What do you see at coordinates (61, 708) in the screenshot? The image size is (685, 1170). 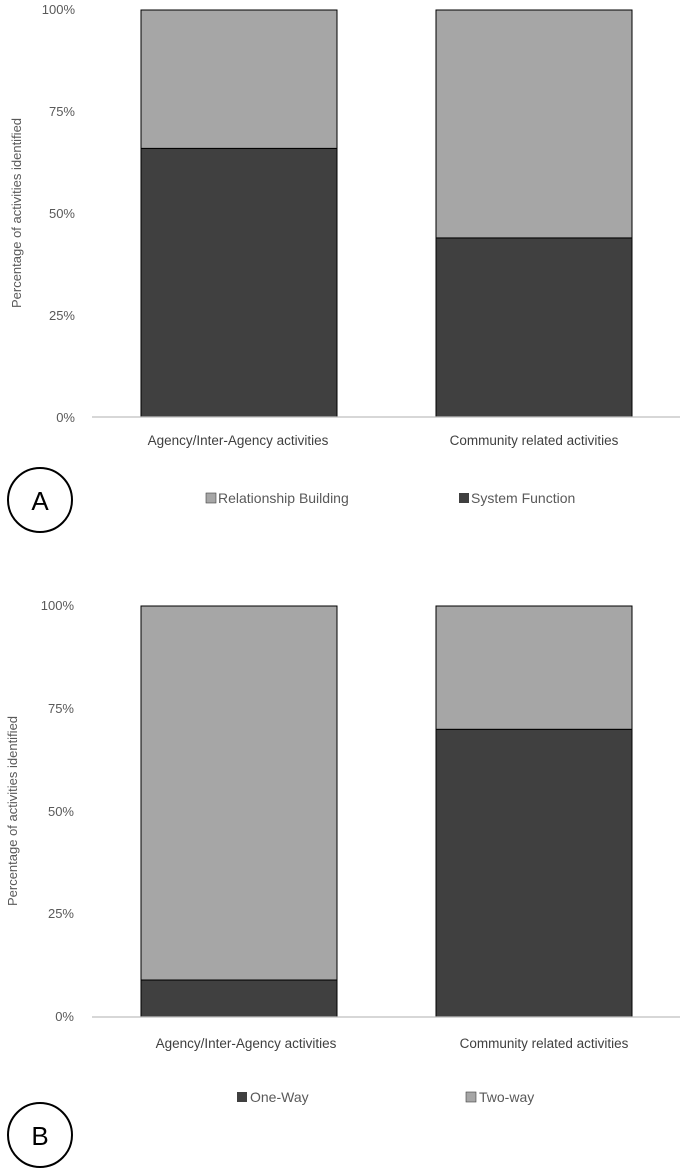 I see `y-tick-b-75: 75%` at bounding box center [61, 708].